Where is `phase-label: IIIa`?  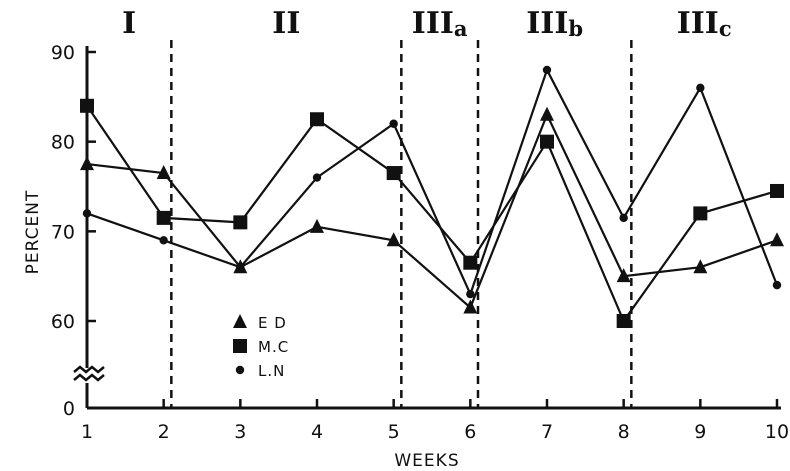 phase-label: IIIa is located at coordinates (440, 23).